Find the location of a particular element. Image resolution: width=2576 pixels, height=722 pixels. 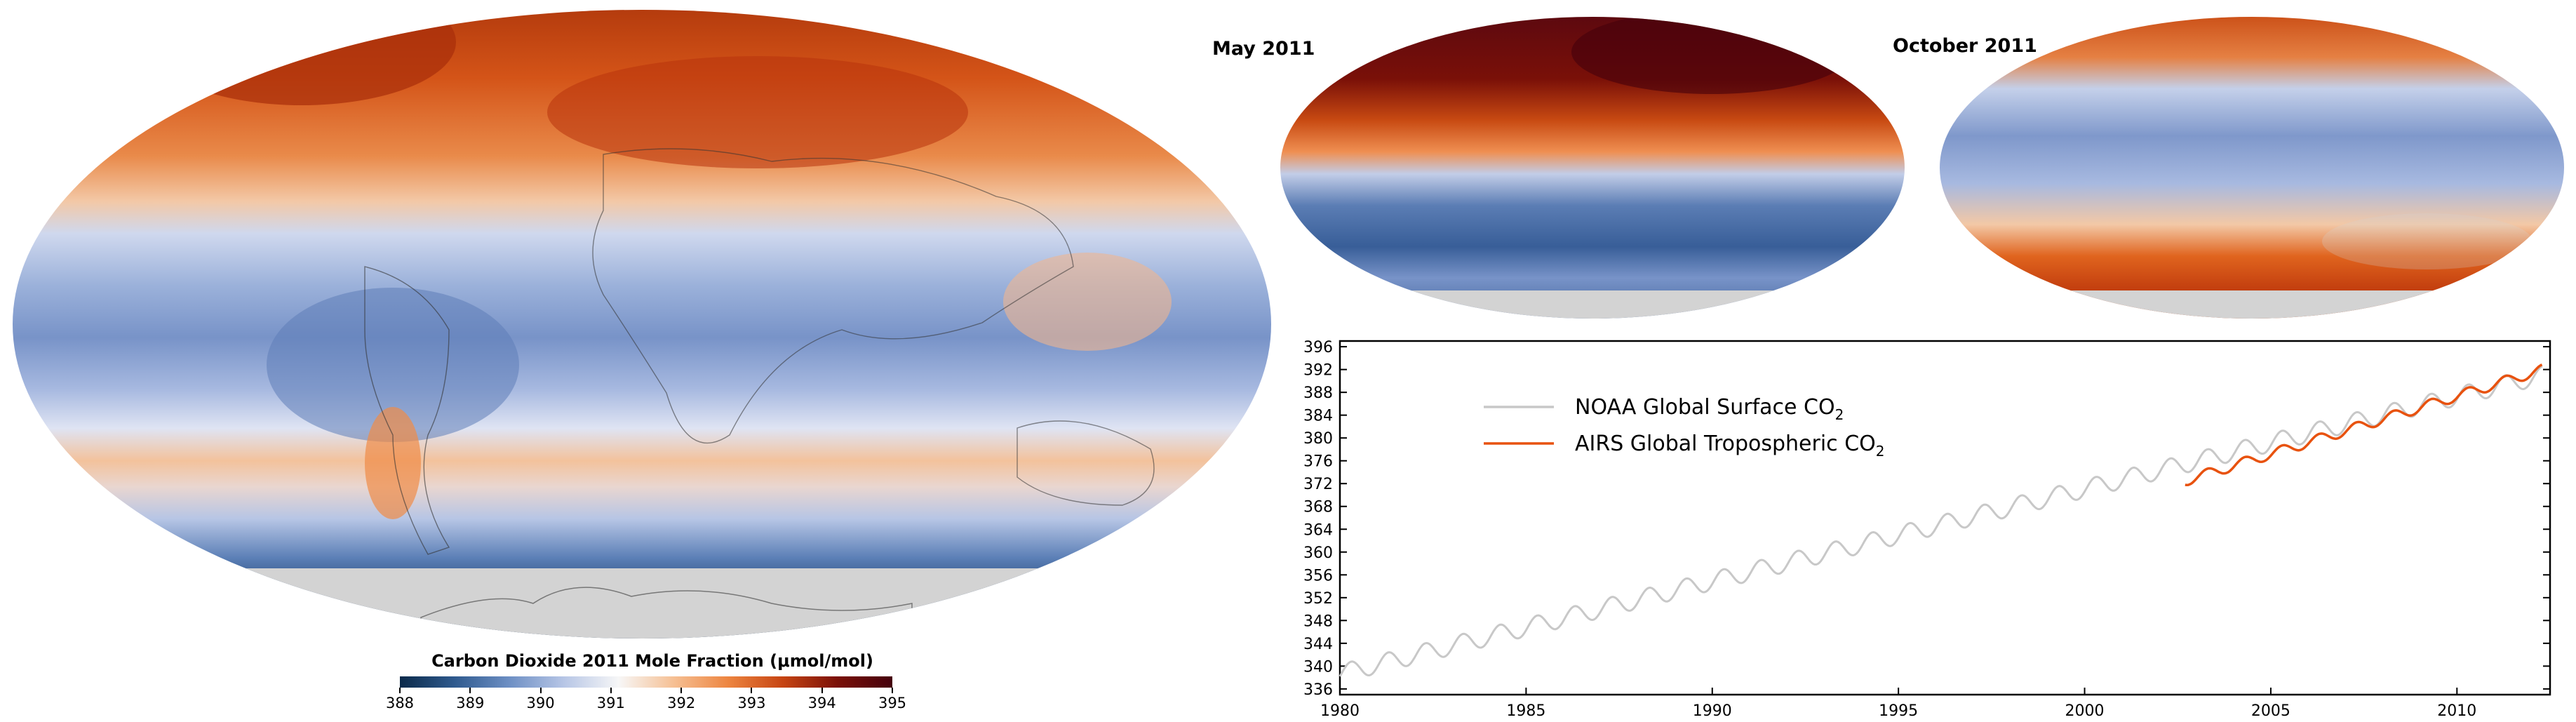

x-tick-label: 1995 is located at coordinates (1899, 710).